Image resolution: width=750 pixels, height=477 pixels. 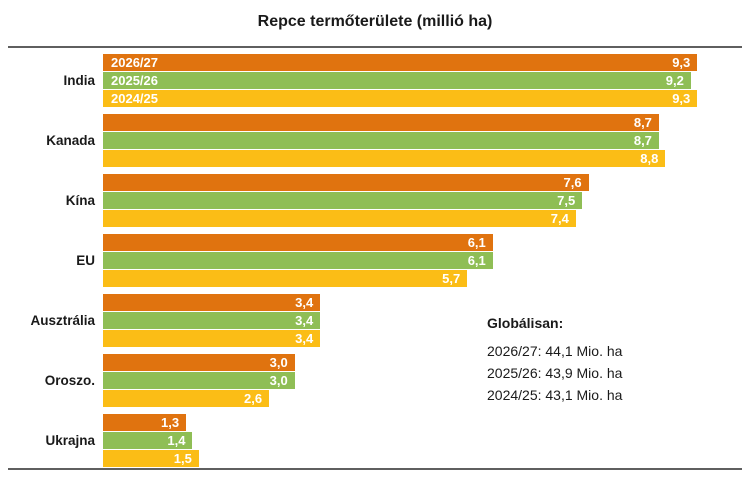 I want to click on bar-stack: 2026/27 9,3 2025/26 9,2 2024/25 9,3, so click(x=422, y=80).